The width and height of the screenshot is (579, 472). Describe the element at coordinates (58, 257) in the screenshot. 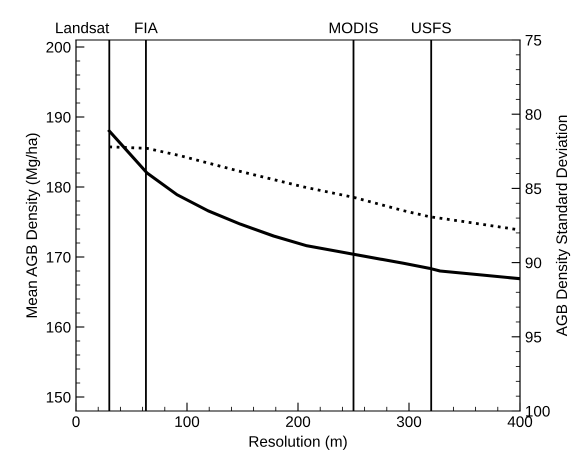

I see `y-tick-label: 170` at that location.